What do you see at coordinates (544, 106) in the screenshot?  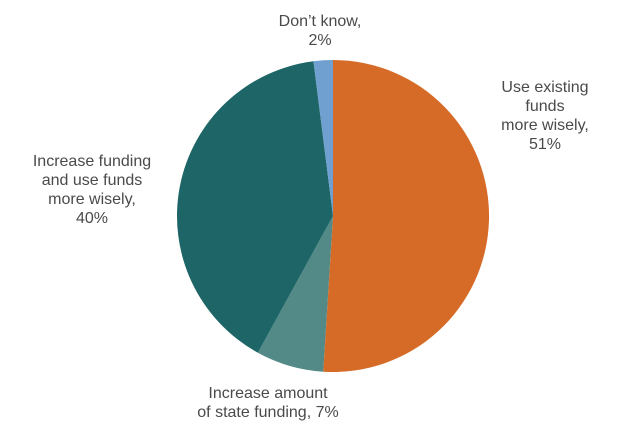 I see `slice-label-line: funds` at bounding box center [544, 106].